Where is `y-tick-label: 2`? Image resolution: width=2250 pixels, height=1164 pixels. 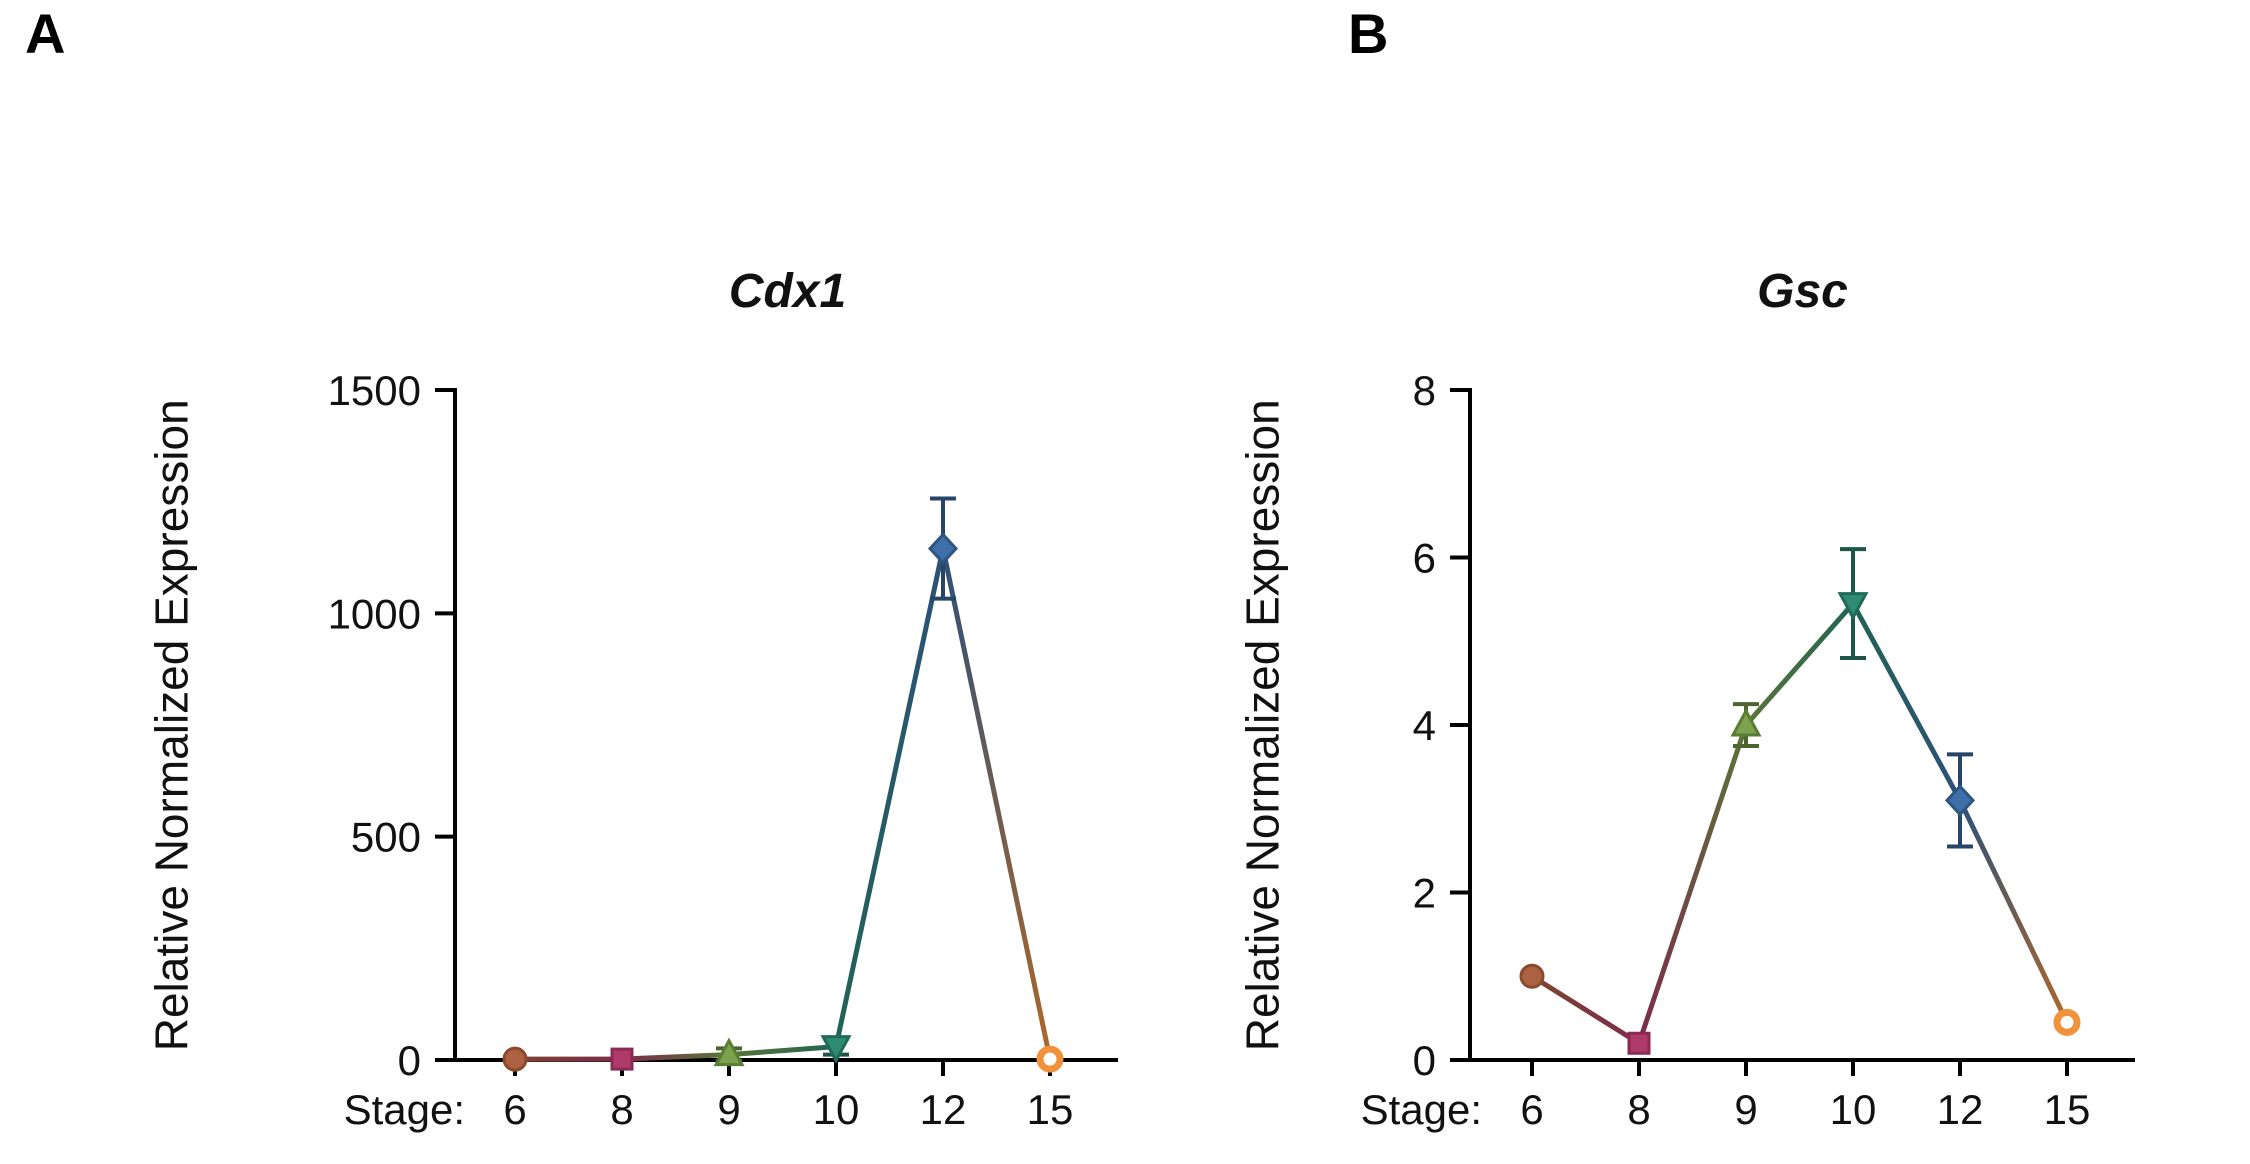
y-tick-label: 2 is located at coordinates (1424, 893).